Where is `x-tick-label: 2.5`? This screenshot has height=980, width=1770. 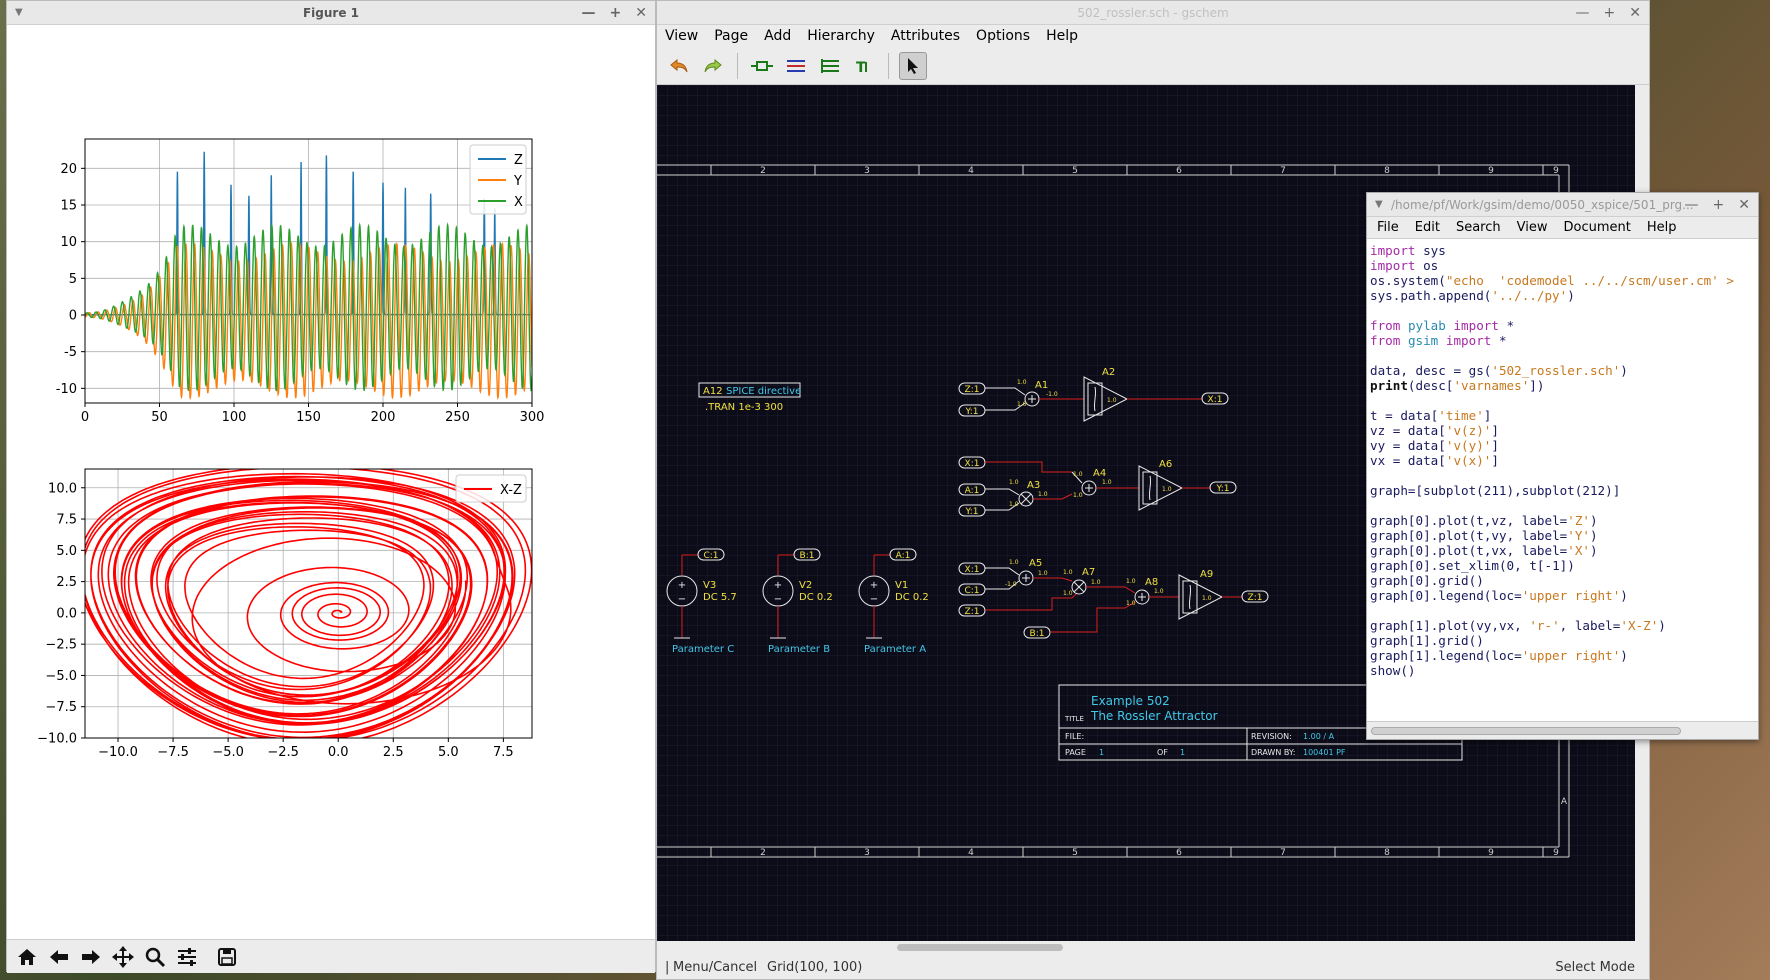
x-tick-label: 2.5 is located at coordinates (393, 752).